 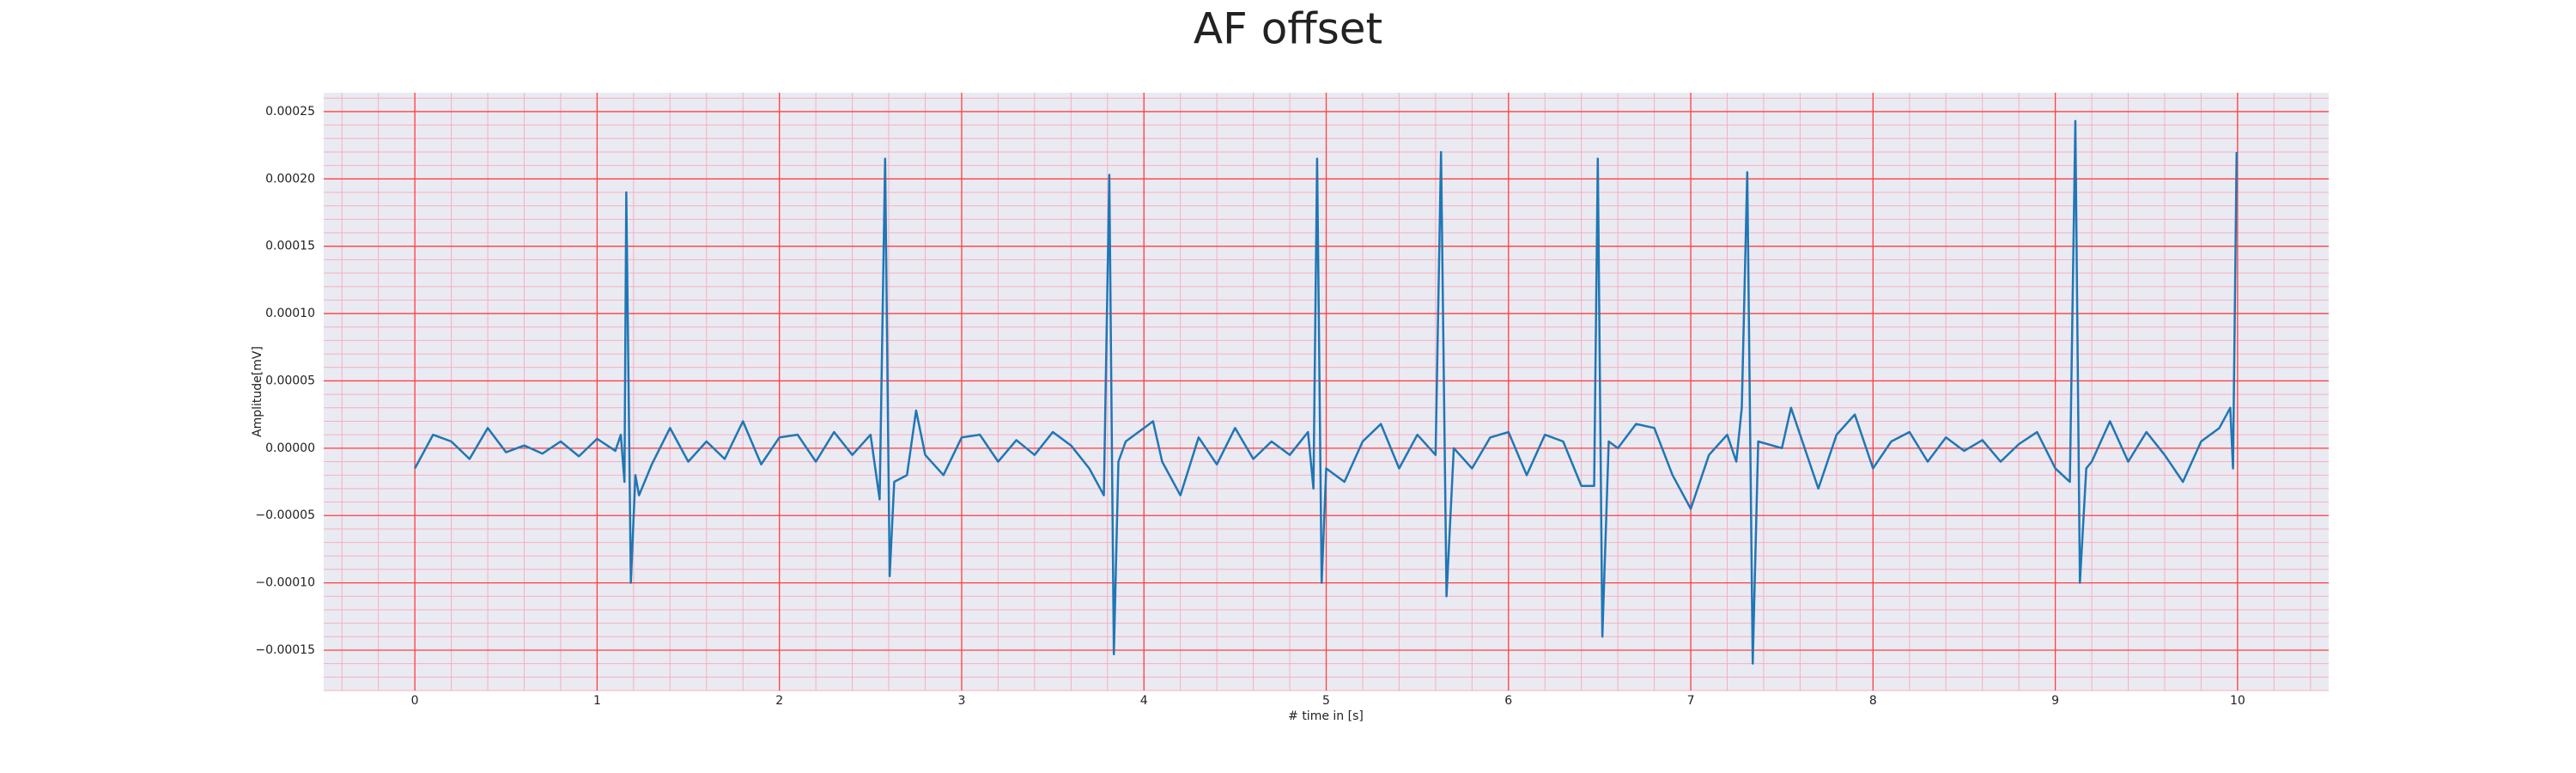 I want to click on y-tick-label: 0.00005, so click(x=290, y=380).